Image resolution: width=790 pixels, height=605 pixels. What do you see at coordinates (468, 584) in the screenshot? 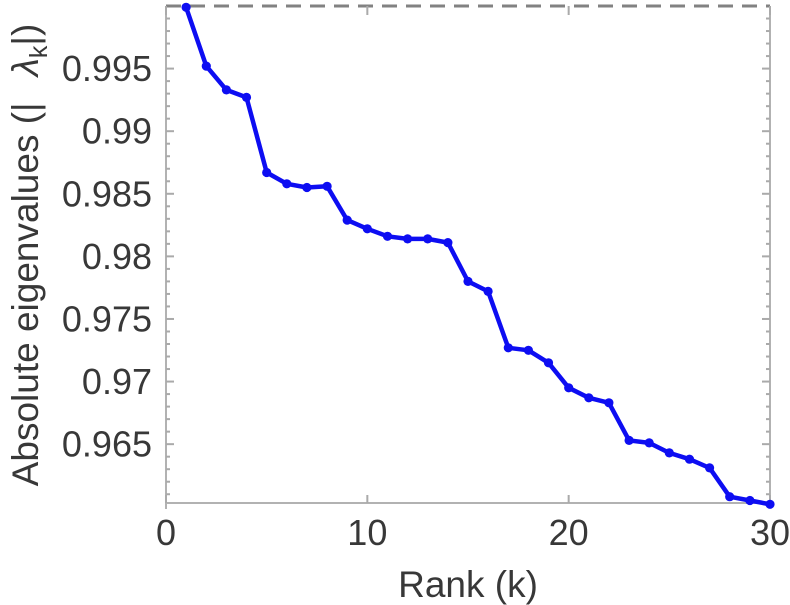
I see `x-axis-label: Rank (k)` at bounding box center [468, 584].